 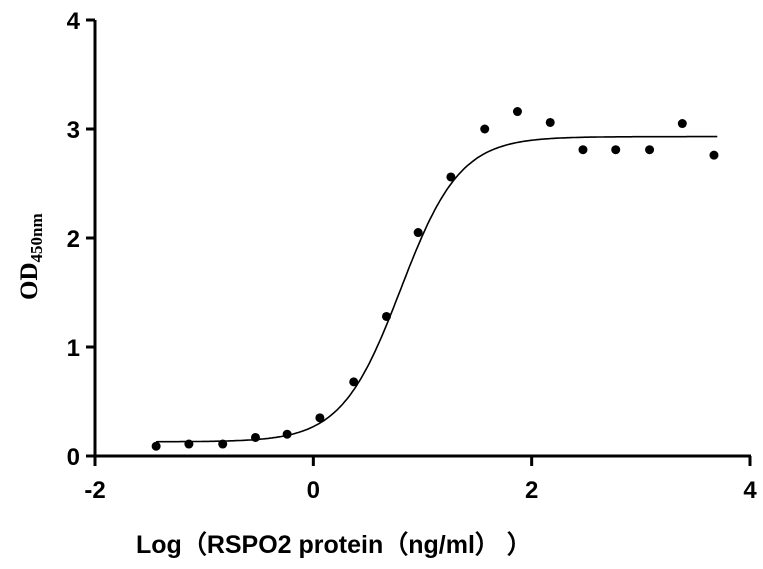 I want to click on x-tick-label: 2, so click(x=531, y=490).